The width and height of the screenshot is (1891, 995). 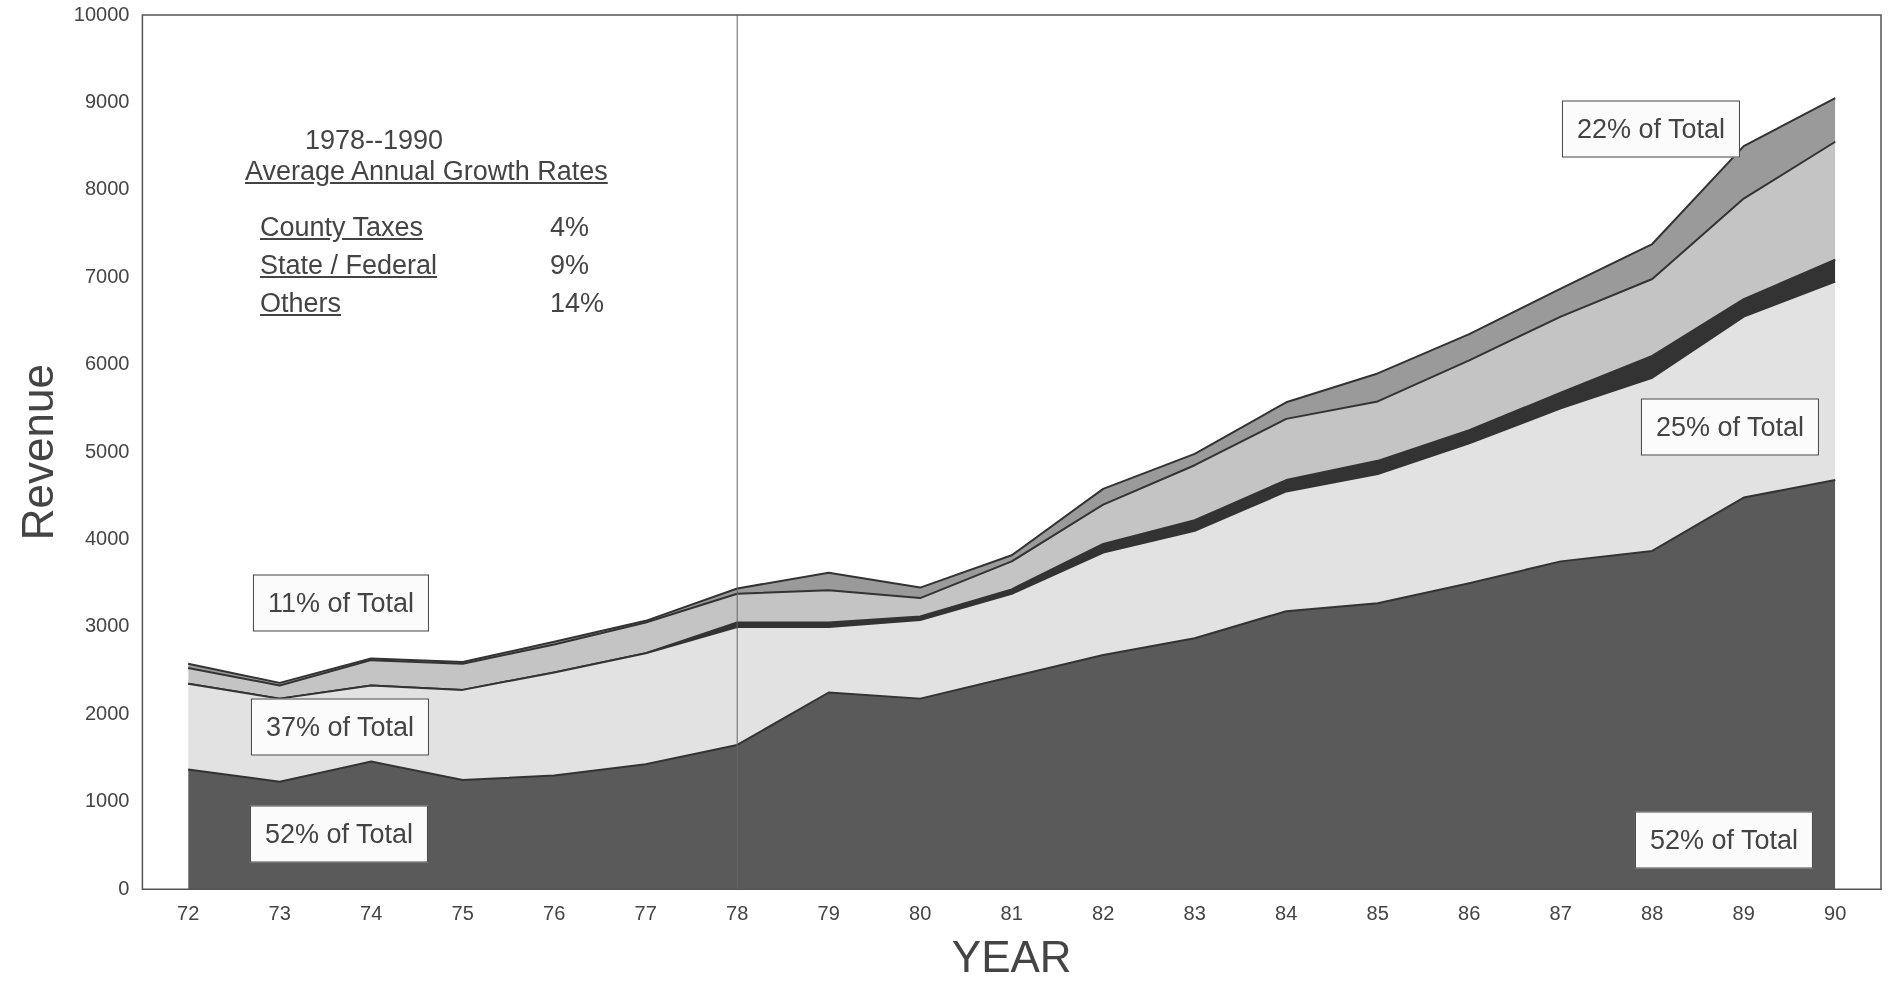 What do you see at coordinates (342, 228) in the screenshot?
I see `annotation: County Taxes` at bounding box center [342, 228].